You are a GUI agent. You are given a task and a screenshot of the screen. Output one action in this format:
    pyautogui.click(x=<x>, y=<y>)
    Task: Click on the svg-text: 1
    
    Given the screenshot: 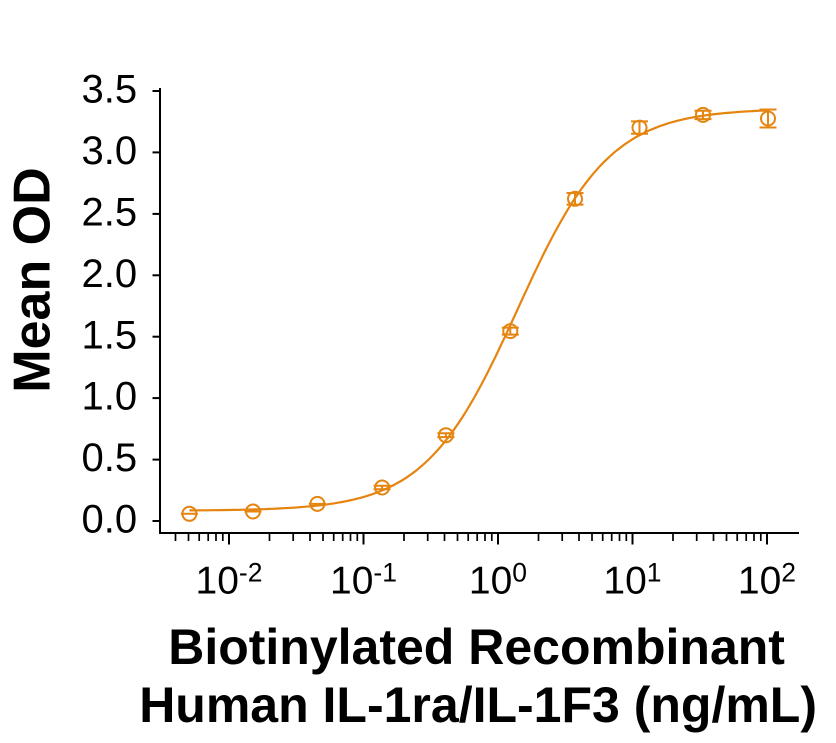 What is the action you would take?
    pyautogui.click(x=654, y=573)
    